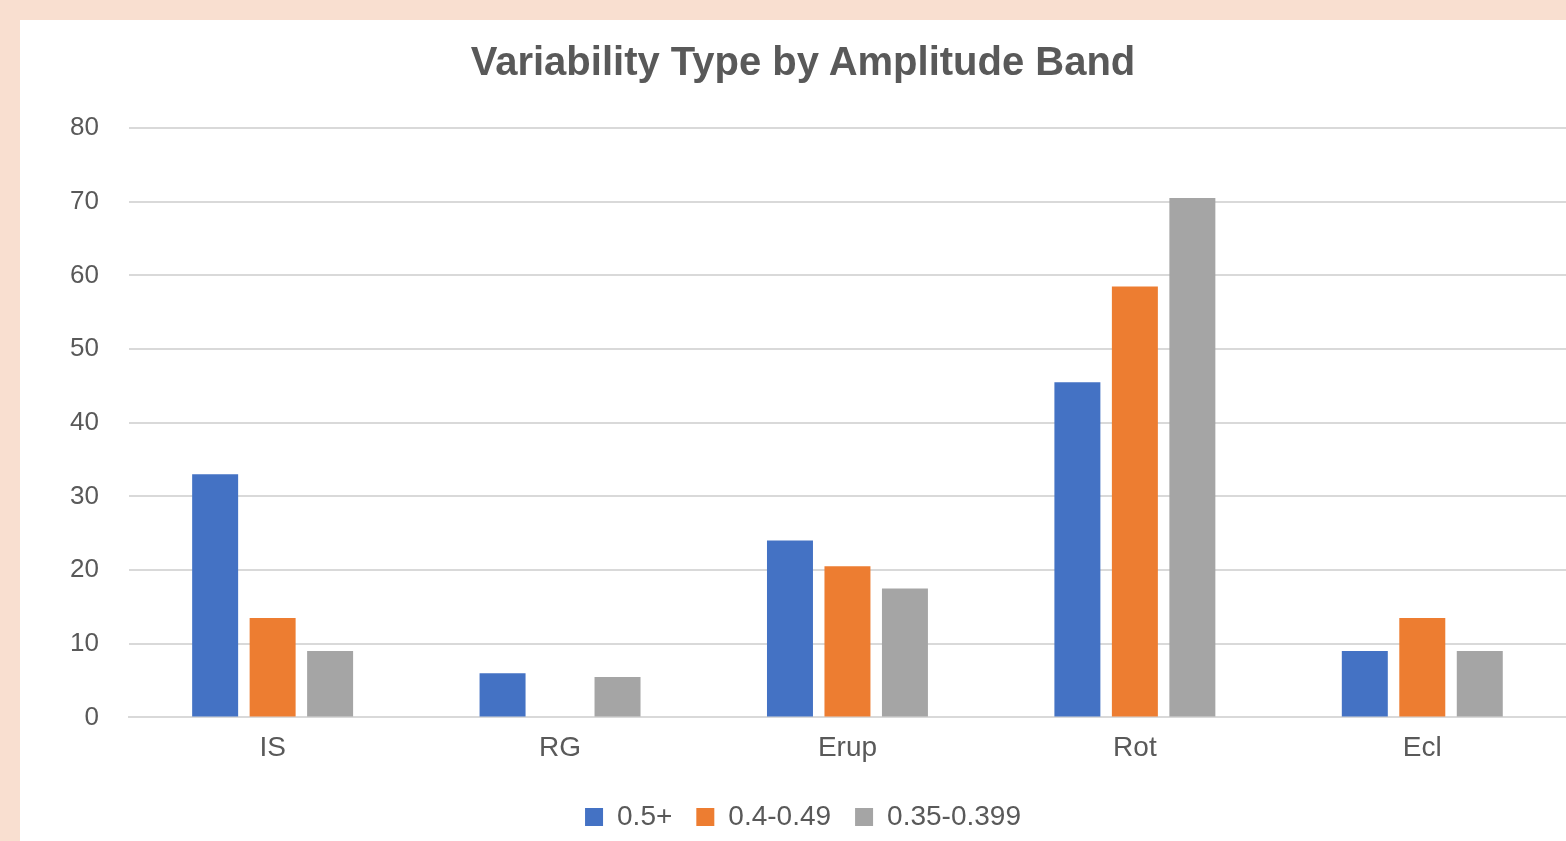 Image resolution: width=1566 pixels, height=841 pixels. I want to click on y-tick-label: 20, so click(84, 568).